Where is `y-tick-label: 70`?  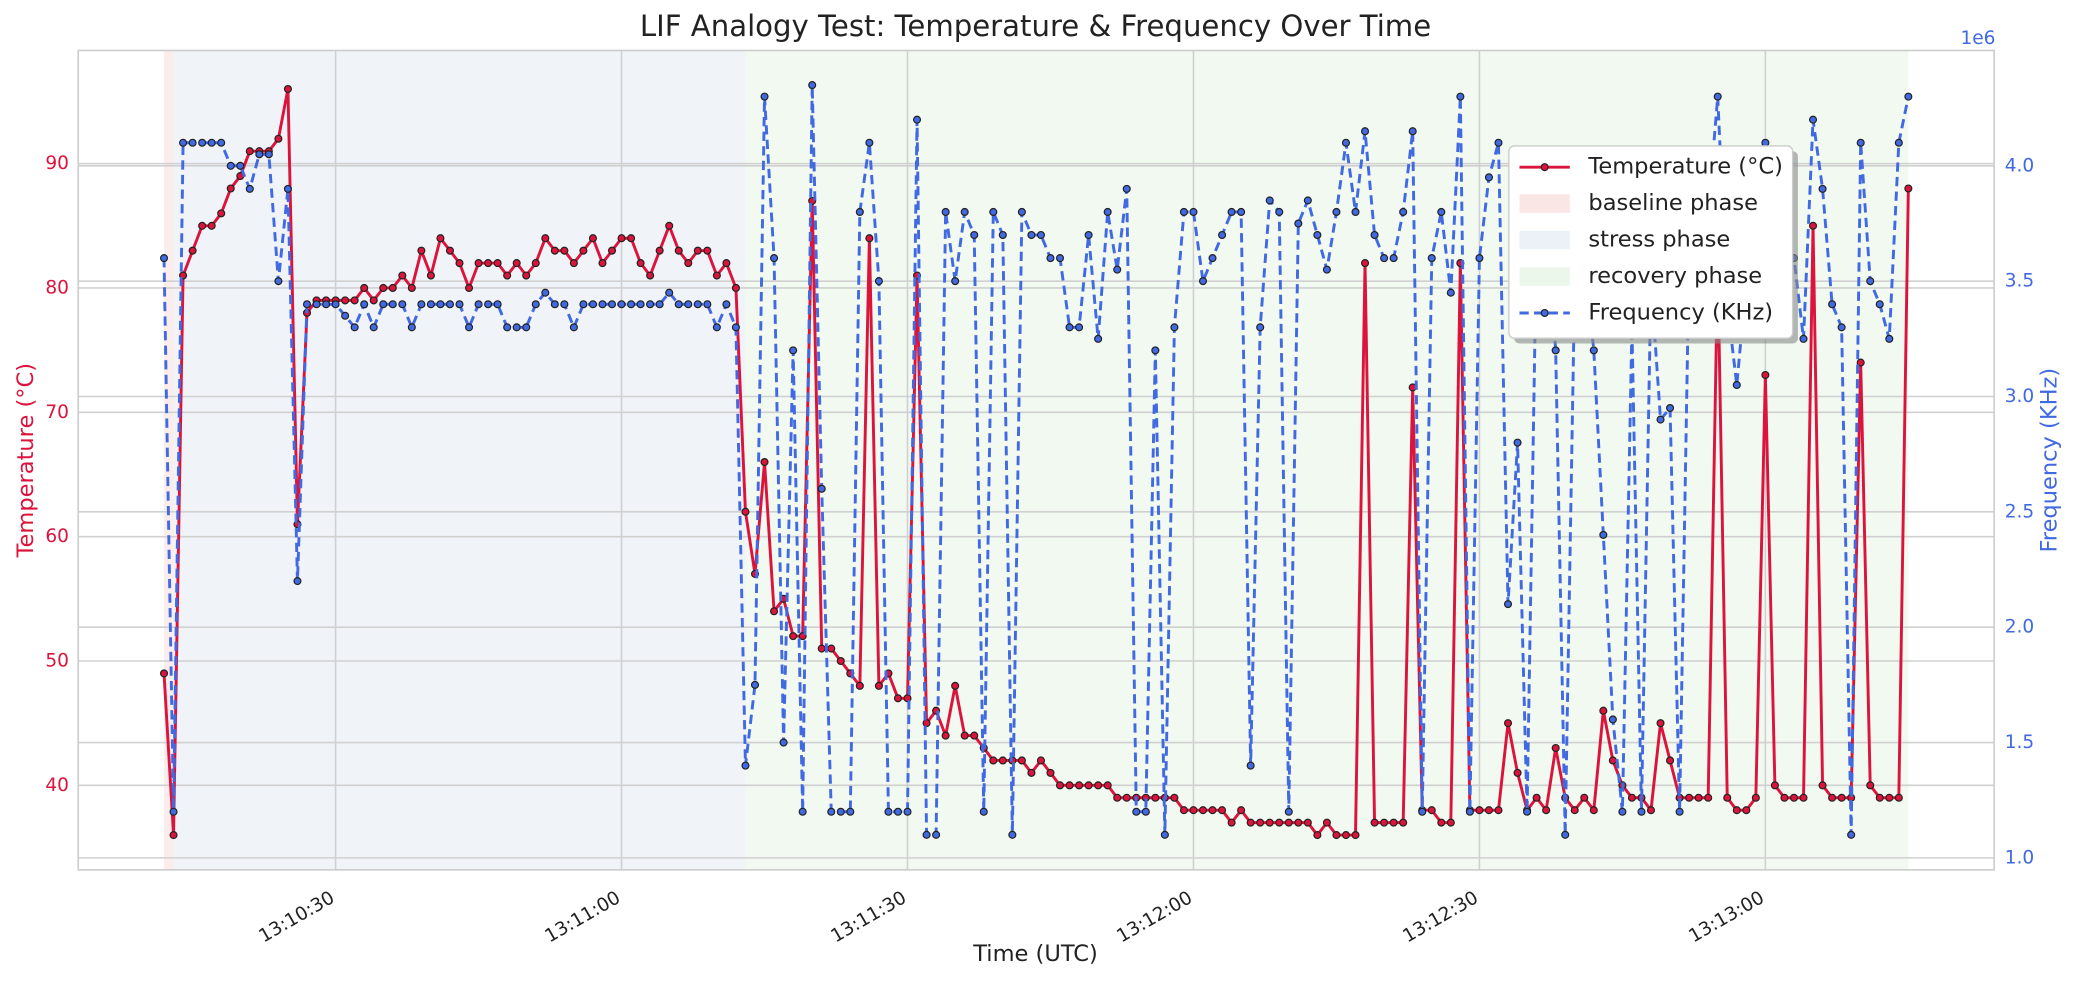
y-tick-label: 70 is located at coordinates (57, 412).